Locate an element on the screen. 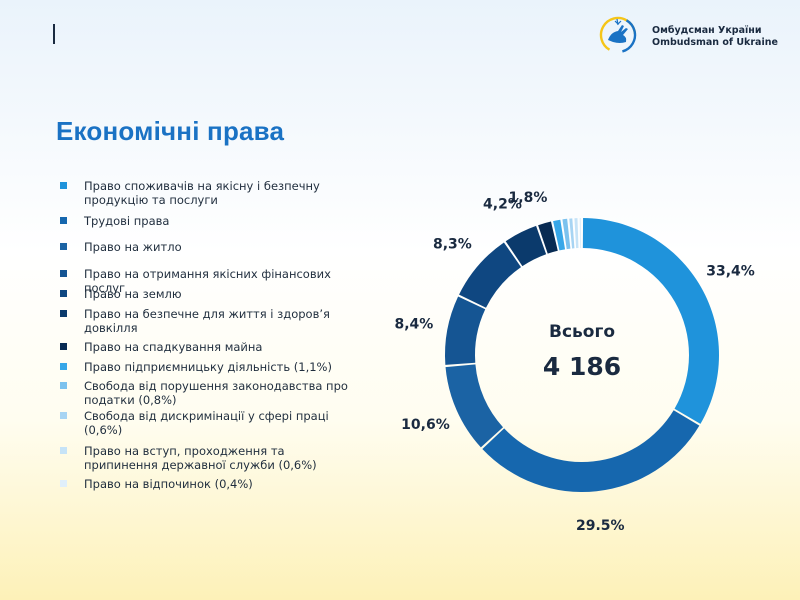 Image resolution: width=800 pixels, height=600 pixels. ombudsman-logo-icon is located at coordinates (618, 35).